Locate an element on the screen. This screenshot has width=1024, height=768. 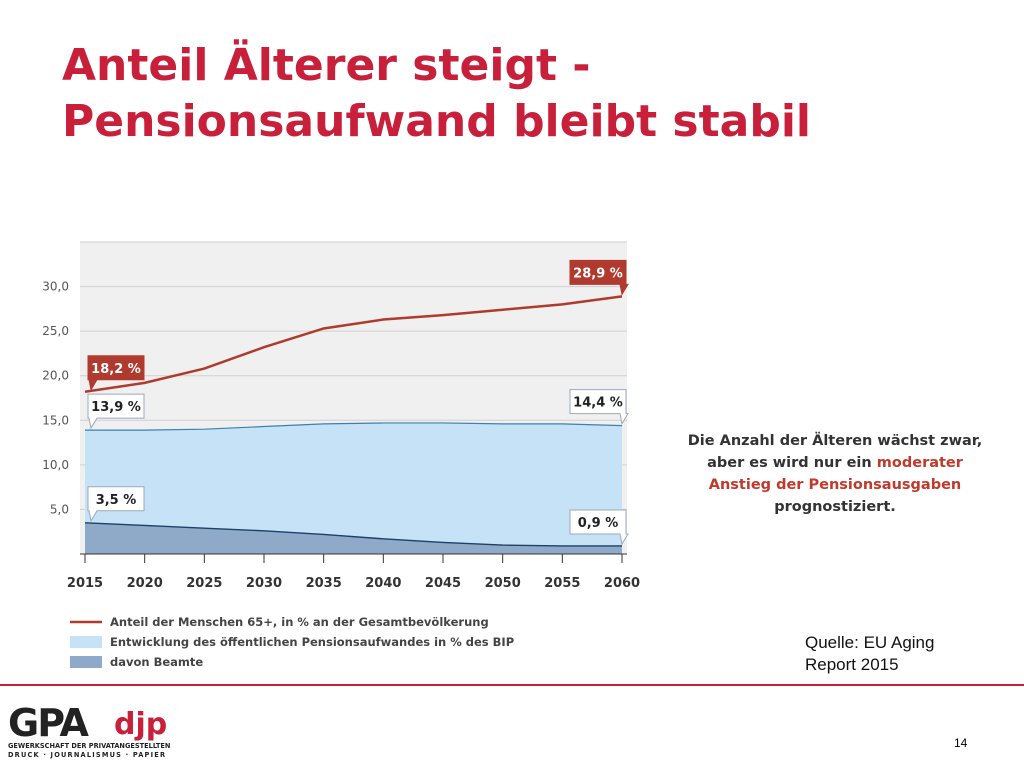
y-tick-label: 25,0 is located at coordinates (55, 331).